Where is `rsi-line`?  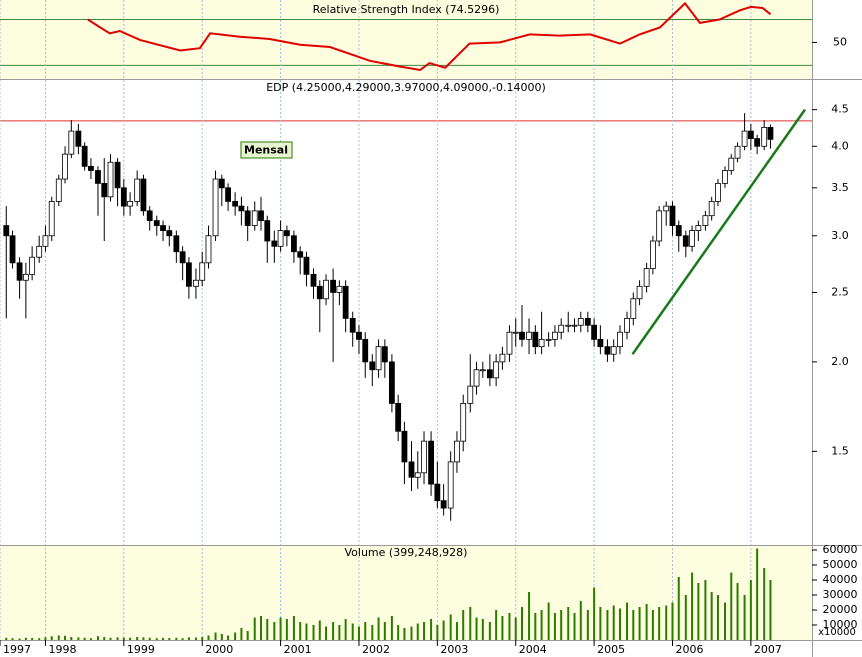 rsi-line is located at coordinates (429, 36).